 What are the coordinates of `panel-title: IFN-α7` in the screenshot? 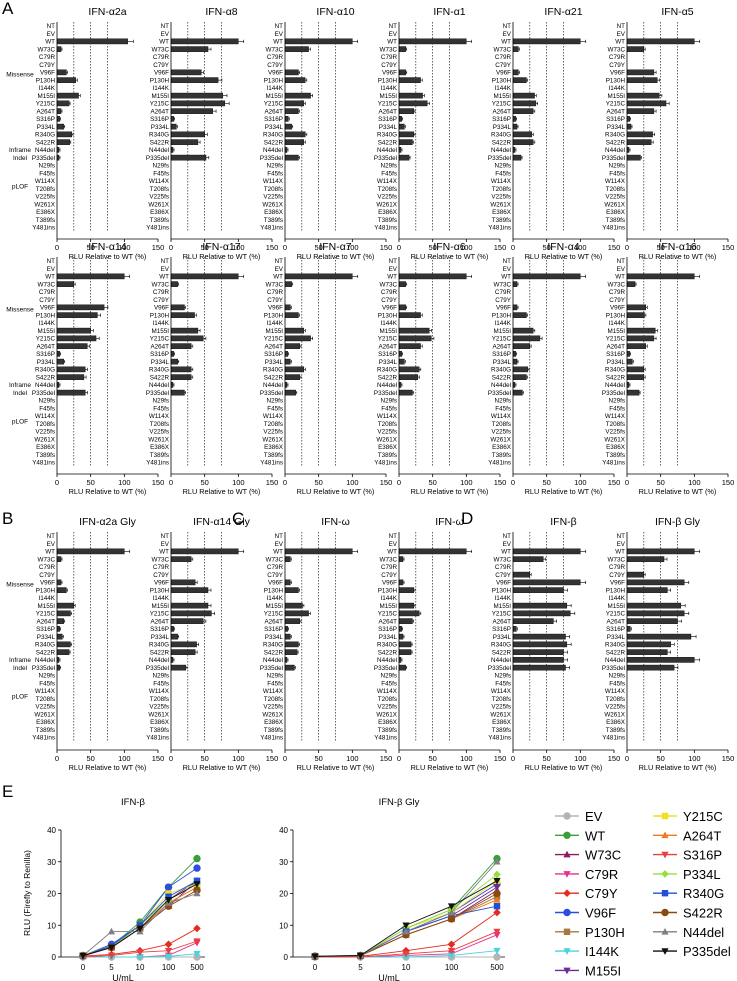 It's located at (335, 247).